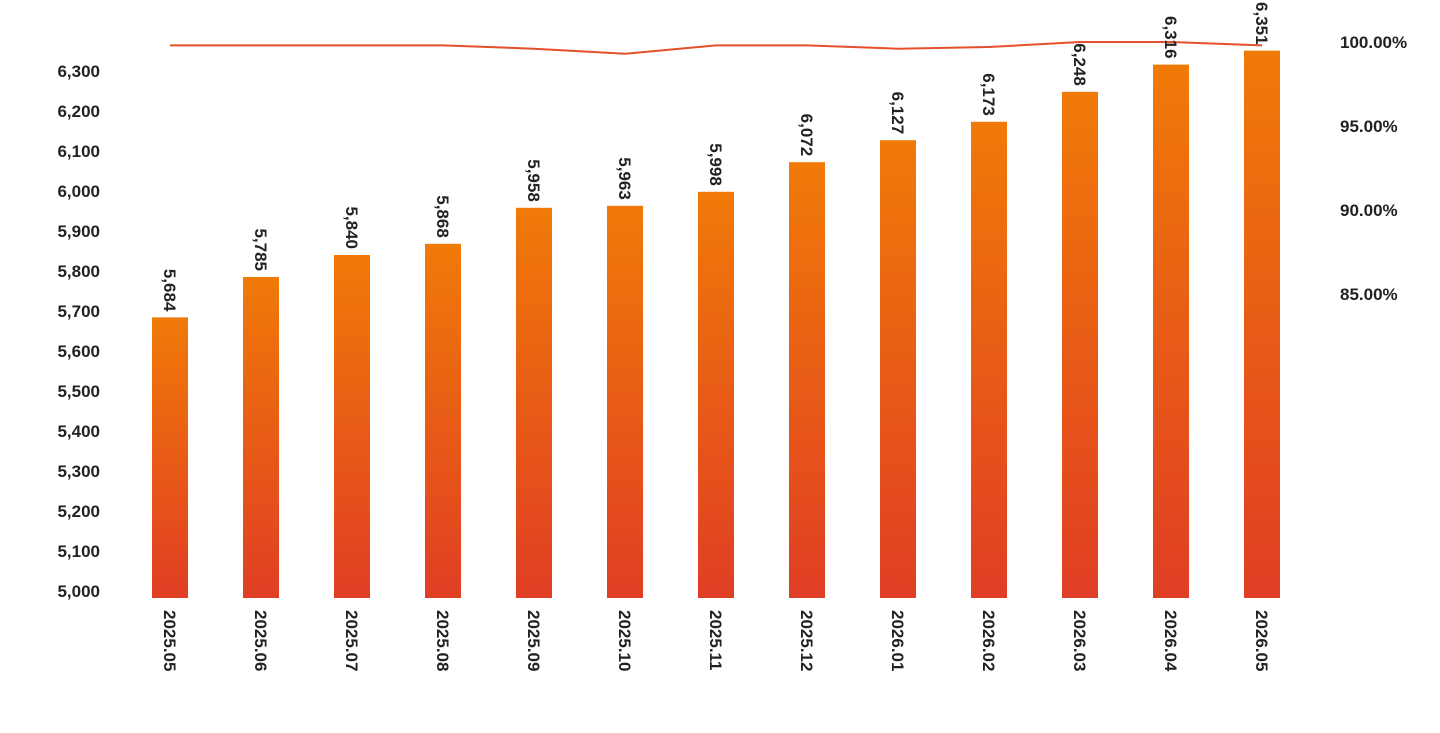  Describe the element at coordinates (806, 135) in the screenshot. I see `bar-value-label: 6,072` at that location.